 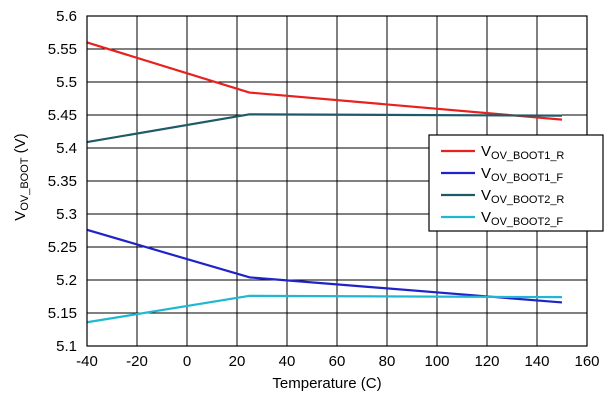 What do you see at coordinates (25, 183) in the screenshot?
I see `y-axis-label-sub: OV_BOOT` at bounding box center [25, 183].